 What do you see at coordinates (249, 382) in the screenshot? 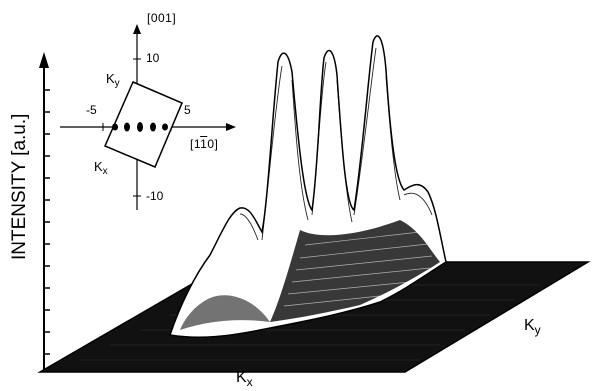
I see `kx-axis-sub: x` at bounding box center [249, 382].